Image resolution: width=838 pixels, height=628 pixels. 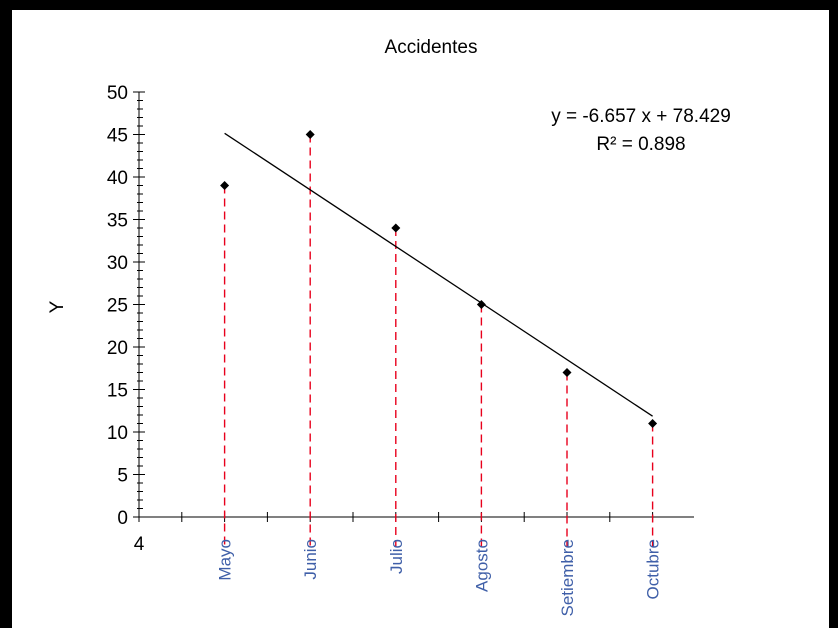 What do you see at coordinates (396, 556) in the screenshot?
I see `category-label: Julio` at bounding box center [396, 556].